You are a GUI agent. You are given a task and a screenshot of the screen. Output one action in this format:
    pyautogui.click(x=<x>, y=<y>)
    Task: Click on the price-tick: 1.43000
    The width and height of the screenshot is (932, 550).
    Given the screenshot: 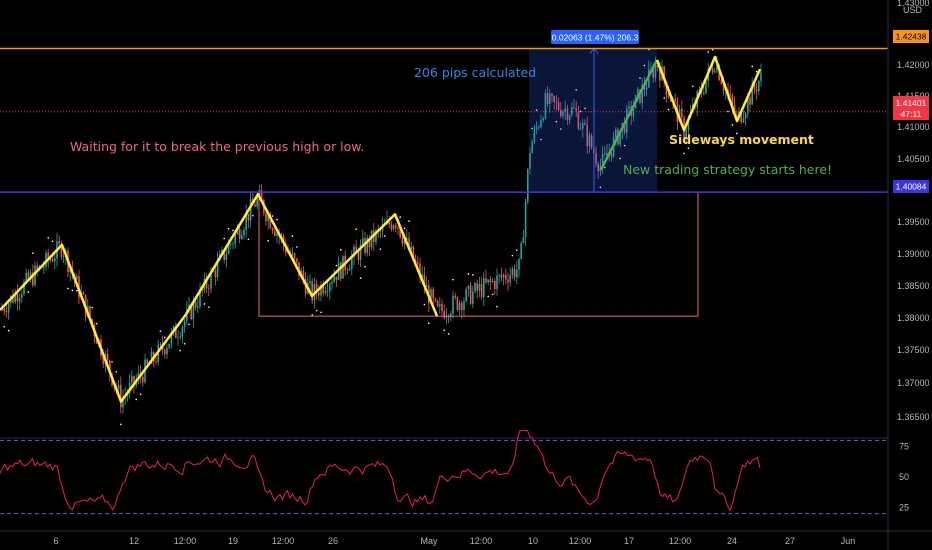 What is the action you would take?
    pyautogui.click(x=913, y=4)
    